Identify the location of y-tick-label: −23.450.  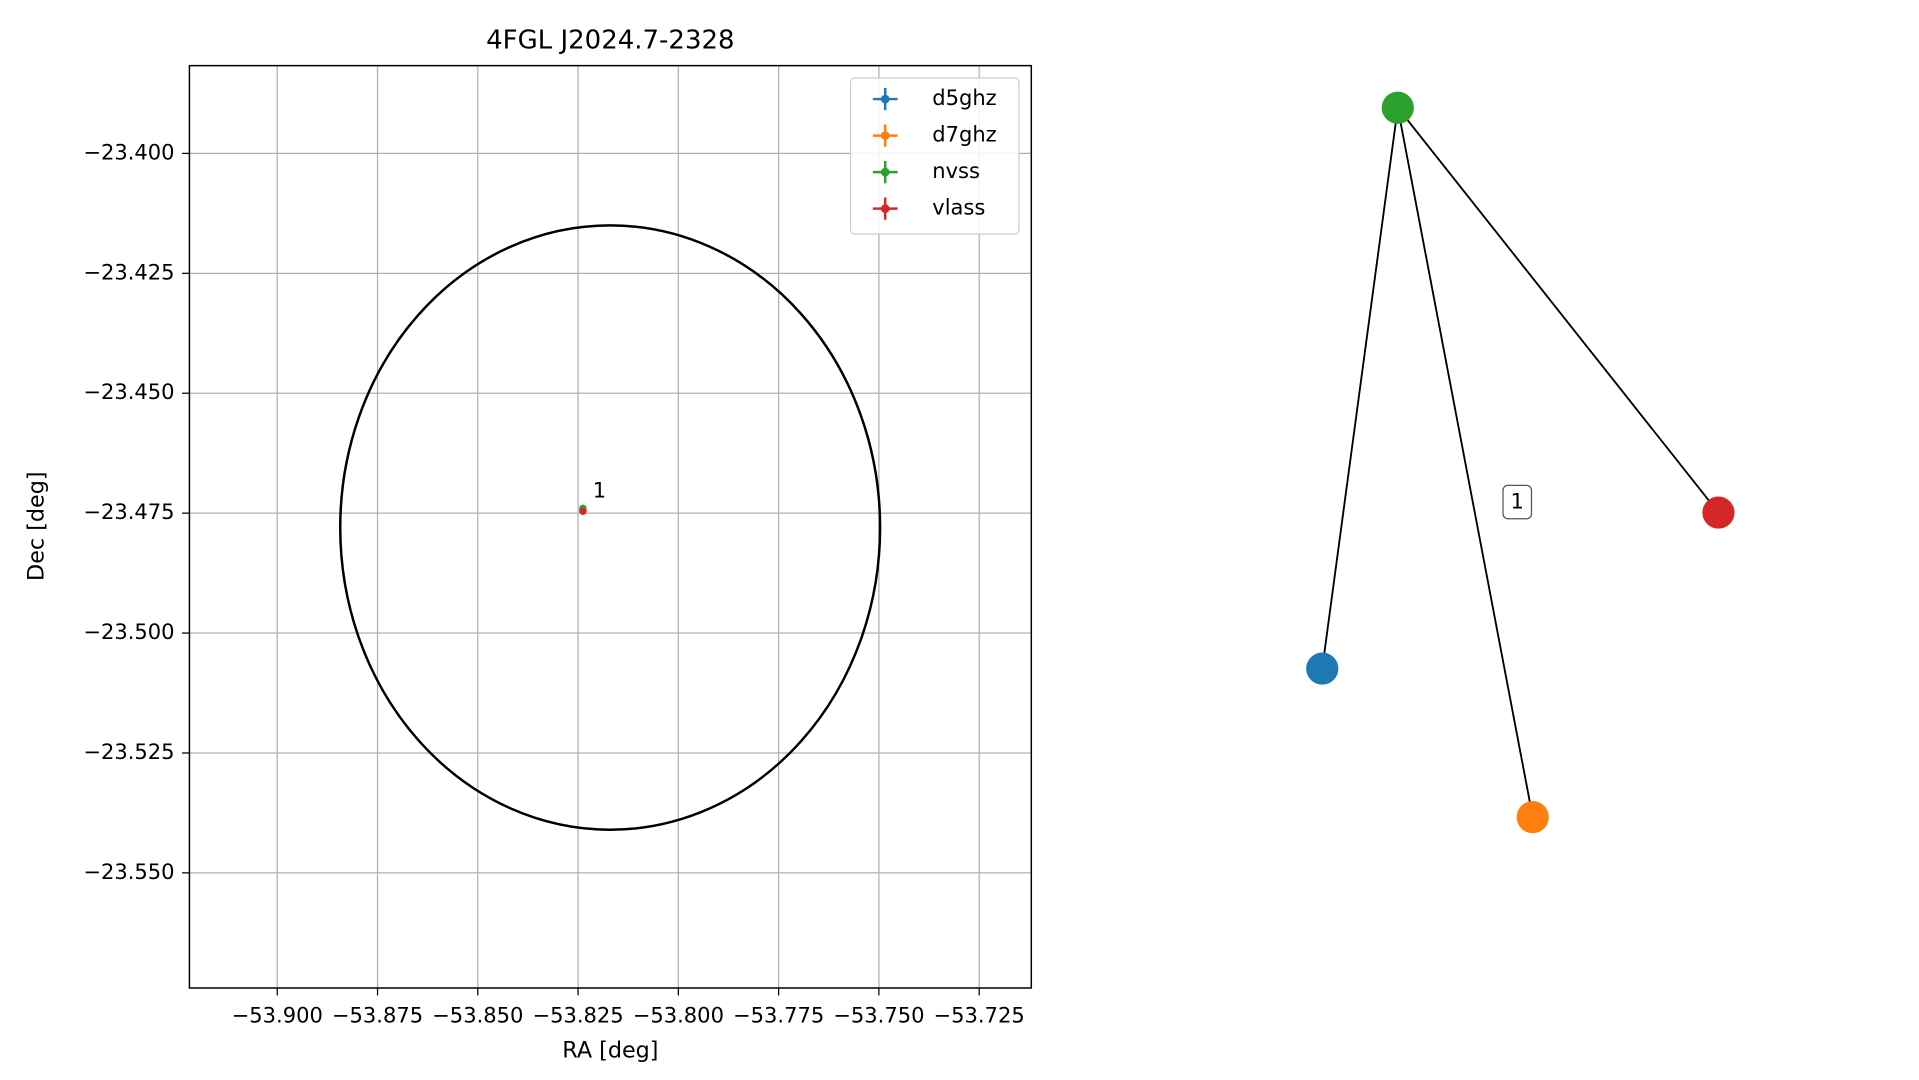
(128, 391).